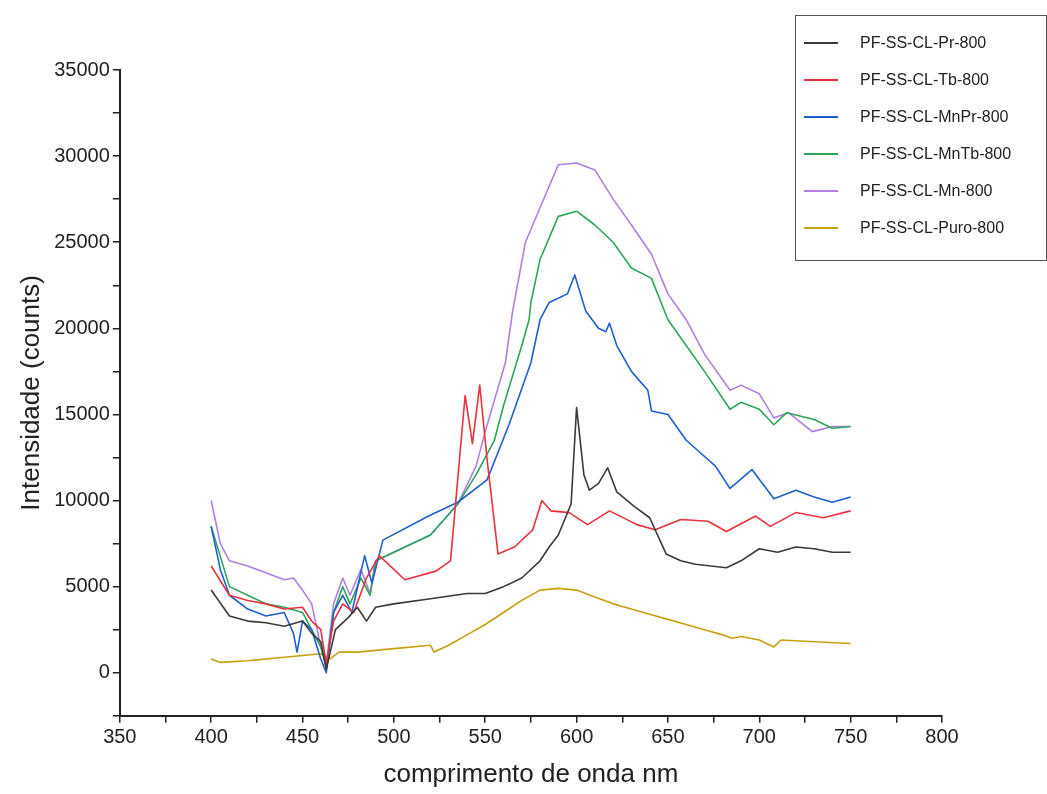  I want to click on x-tick-label: 400, so click(211, 736).